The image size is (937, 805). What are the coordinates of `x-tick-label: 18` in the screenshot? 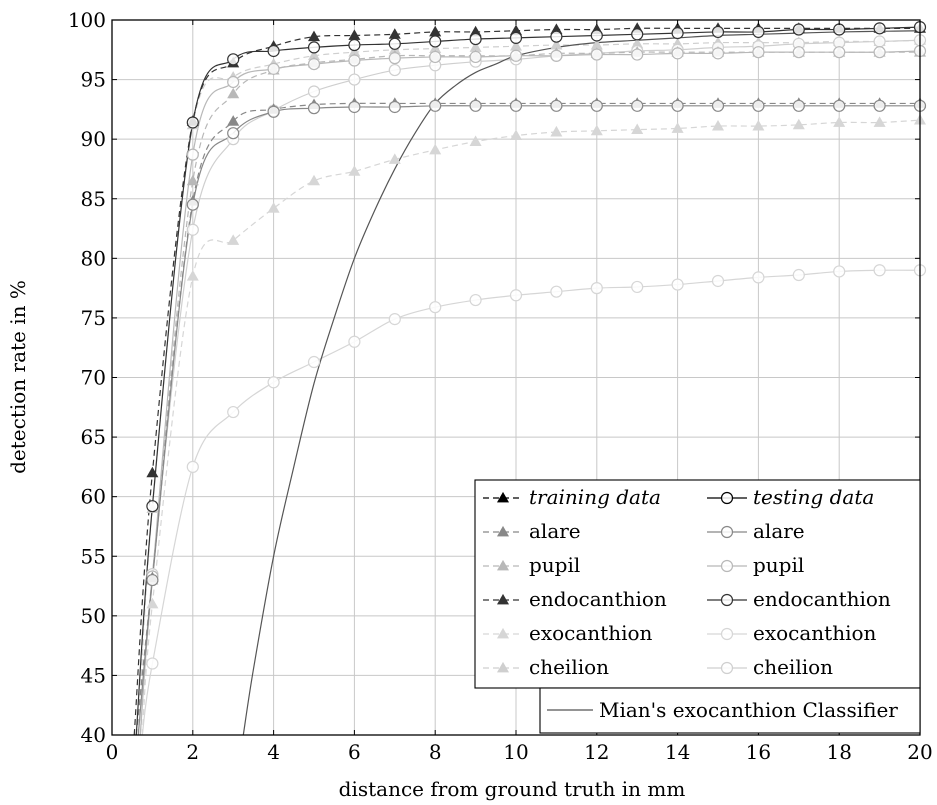 It's located at (838, 752).